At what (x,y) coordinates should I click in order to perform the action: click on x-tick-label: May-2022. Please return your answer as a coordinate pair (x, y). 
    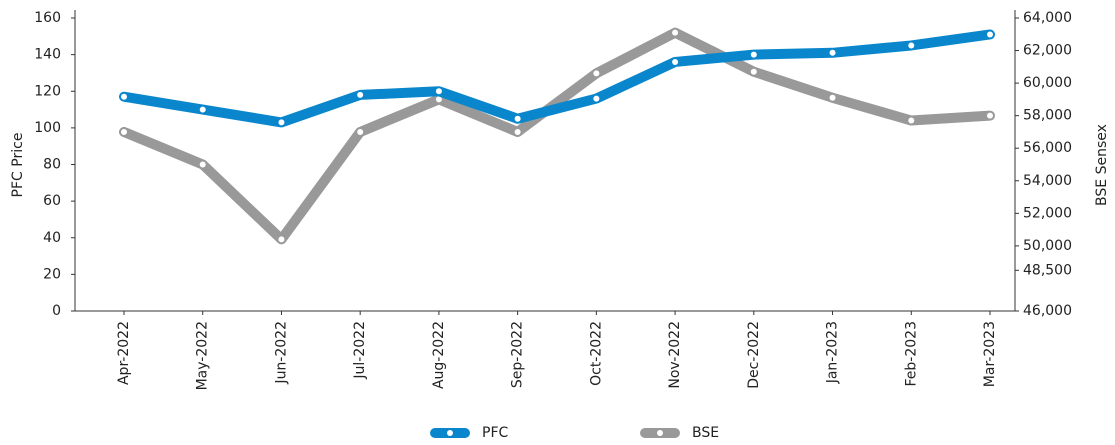
    Looking at the image, I should click on (203, 355).